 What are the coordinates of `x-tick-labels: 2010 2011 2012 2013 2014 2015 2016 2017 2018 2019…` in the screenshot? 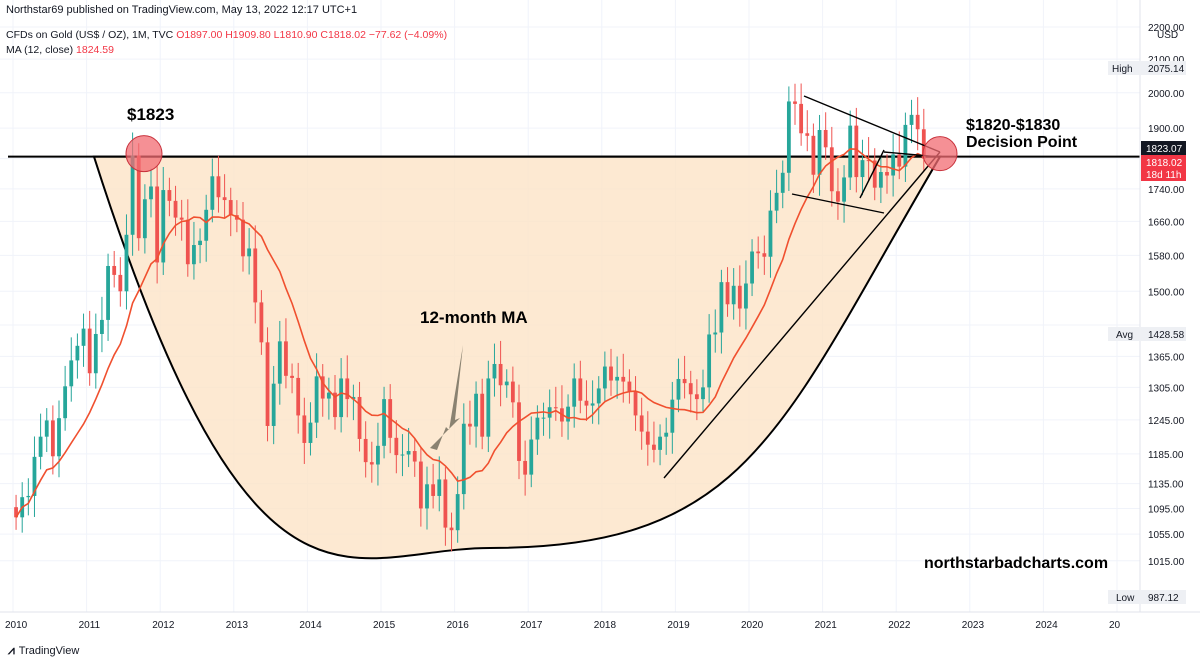 It's located at (563, 625).